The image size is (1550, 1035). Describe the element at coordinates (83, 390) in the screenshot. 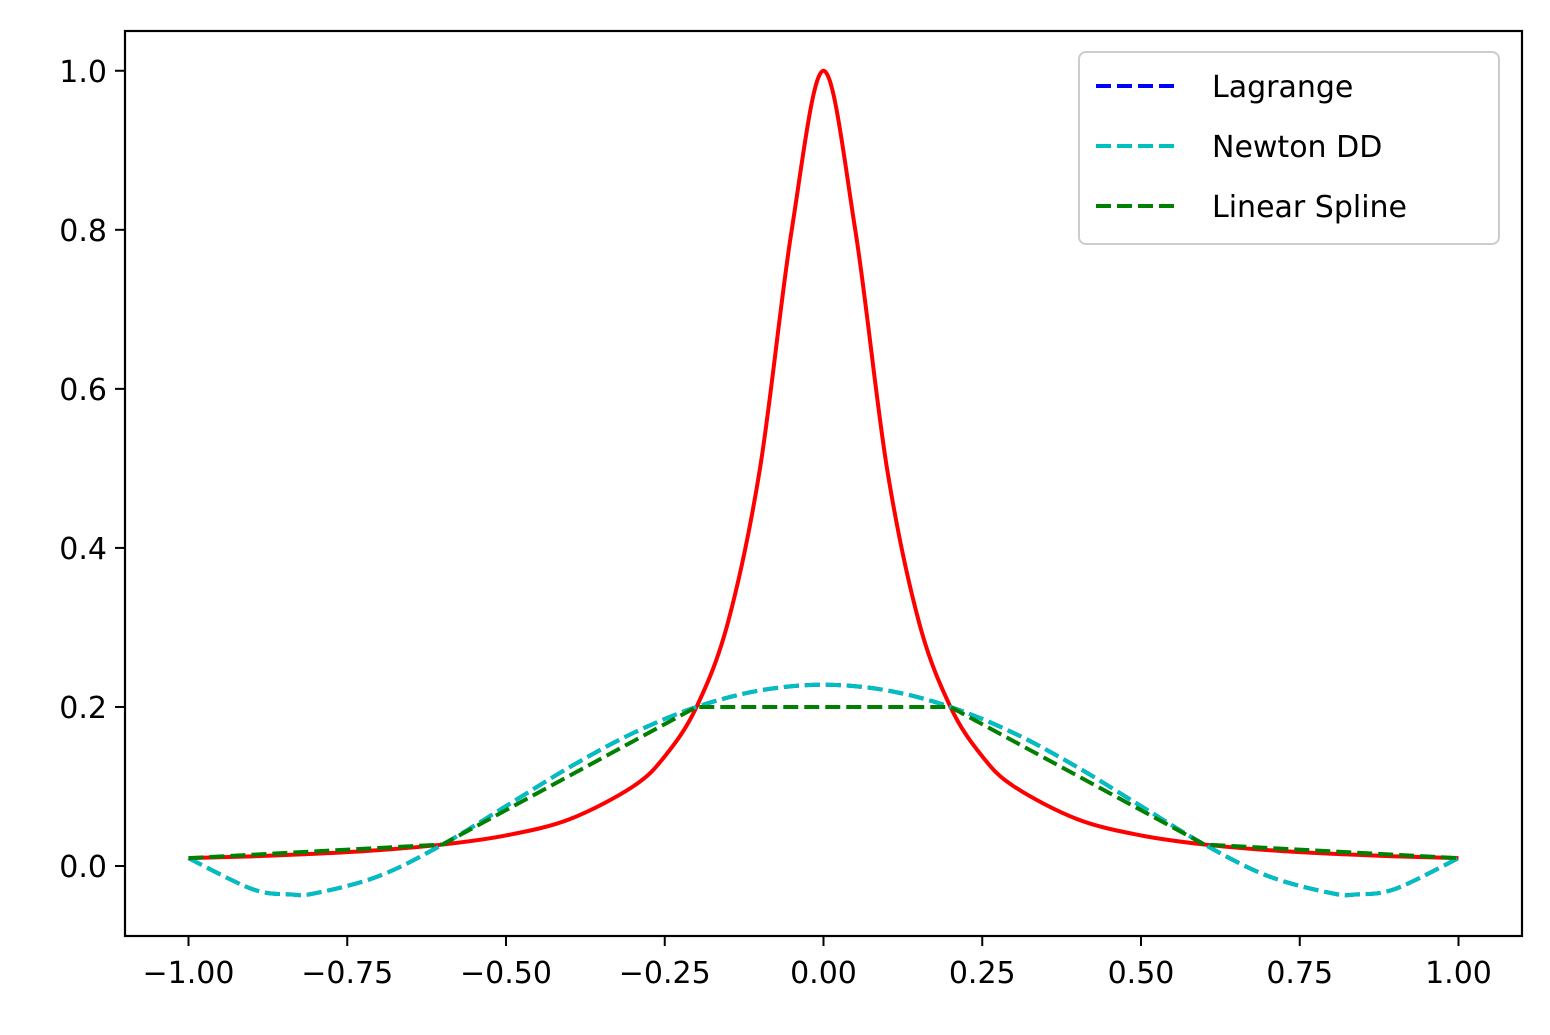

I see `y-tick-label: 0.6` at that location.